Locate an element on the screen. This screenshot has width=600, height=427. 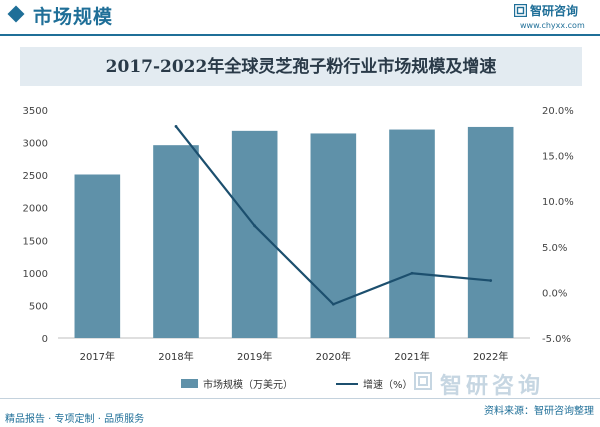
watermark-logo-icon is located at coordinates (423, 381).